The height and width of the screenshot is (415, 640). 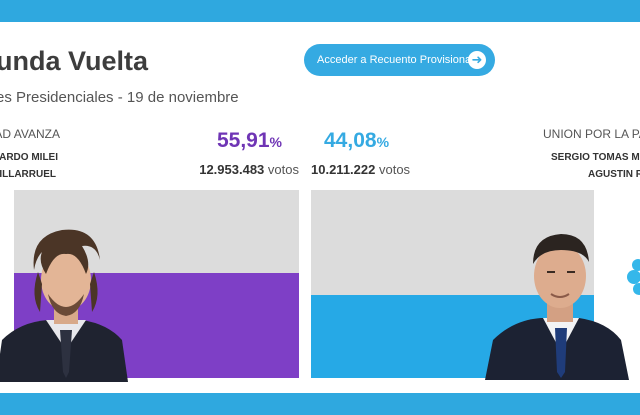 I want to click on percent-right-value: 44,08, so click(x=350, y=140).